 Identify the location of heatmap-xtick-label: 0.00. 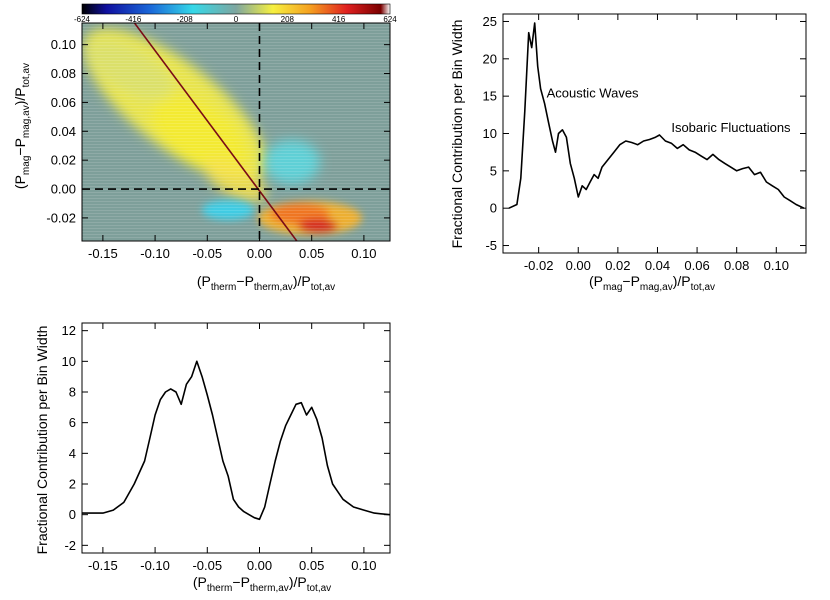
(259, 253).